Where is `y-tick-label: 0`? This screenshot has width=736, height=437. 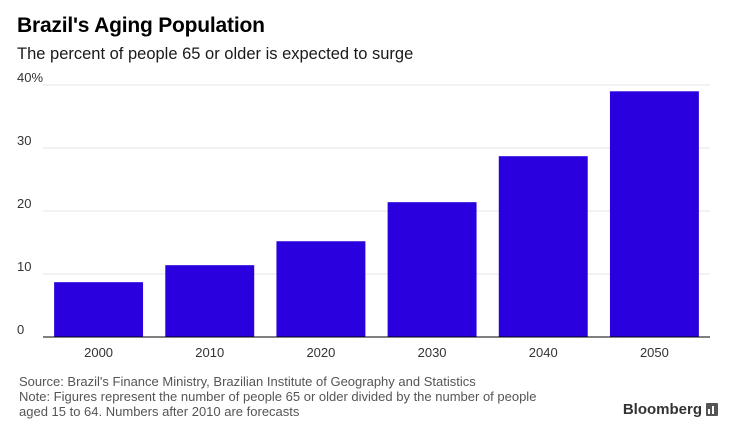 y-tick-label: 0 is located at coordinates (20, 329).